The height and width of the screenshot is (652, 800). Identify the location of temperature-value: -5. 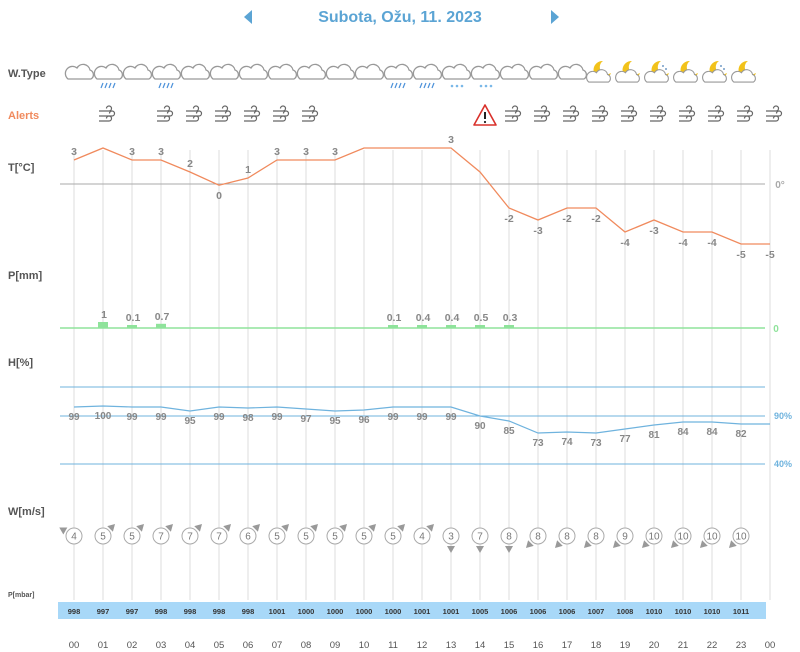
(740, 255).